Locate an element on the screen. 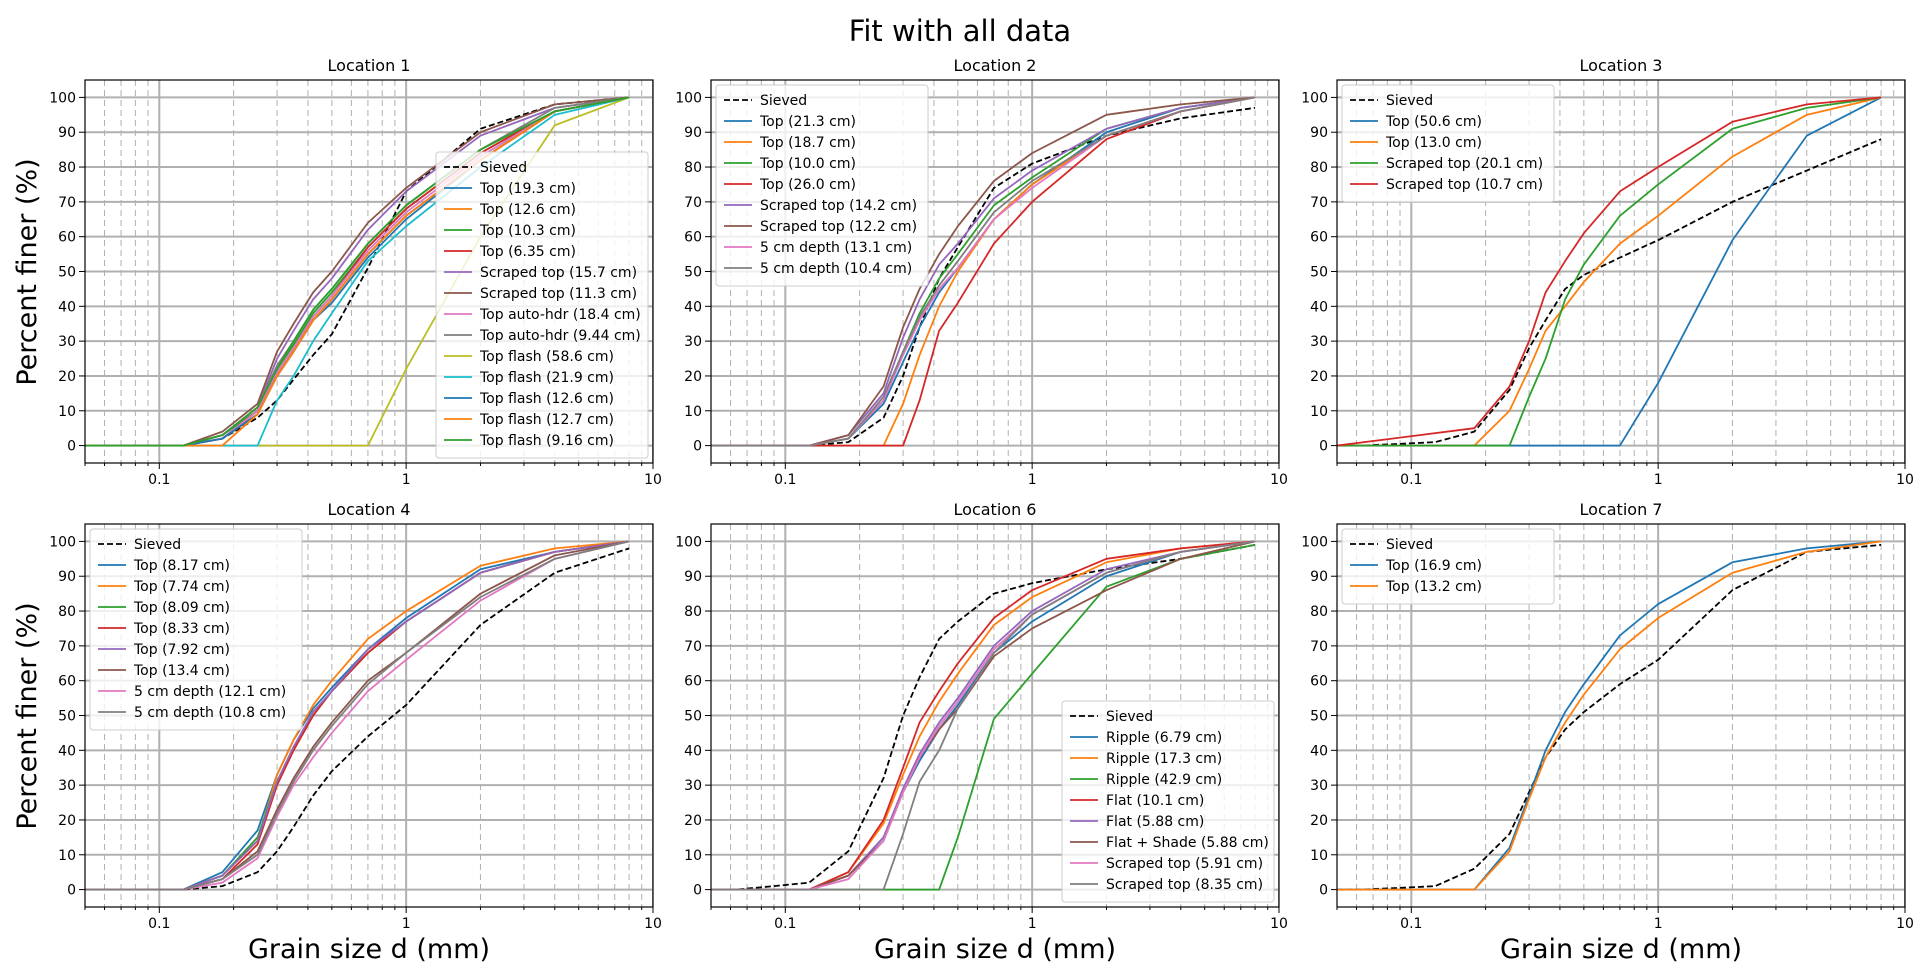  legend-entry: Scraped top (10.7 cm) is located at coordinates (1464, 185).